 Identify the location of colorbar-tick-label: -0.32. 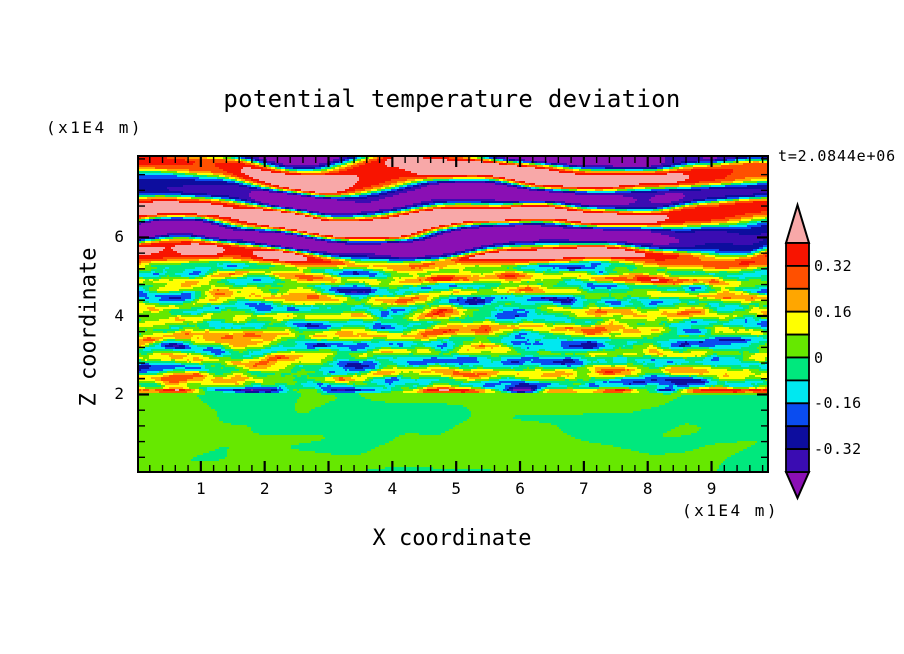
(838, 449).